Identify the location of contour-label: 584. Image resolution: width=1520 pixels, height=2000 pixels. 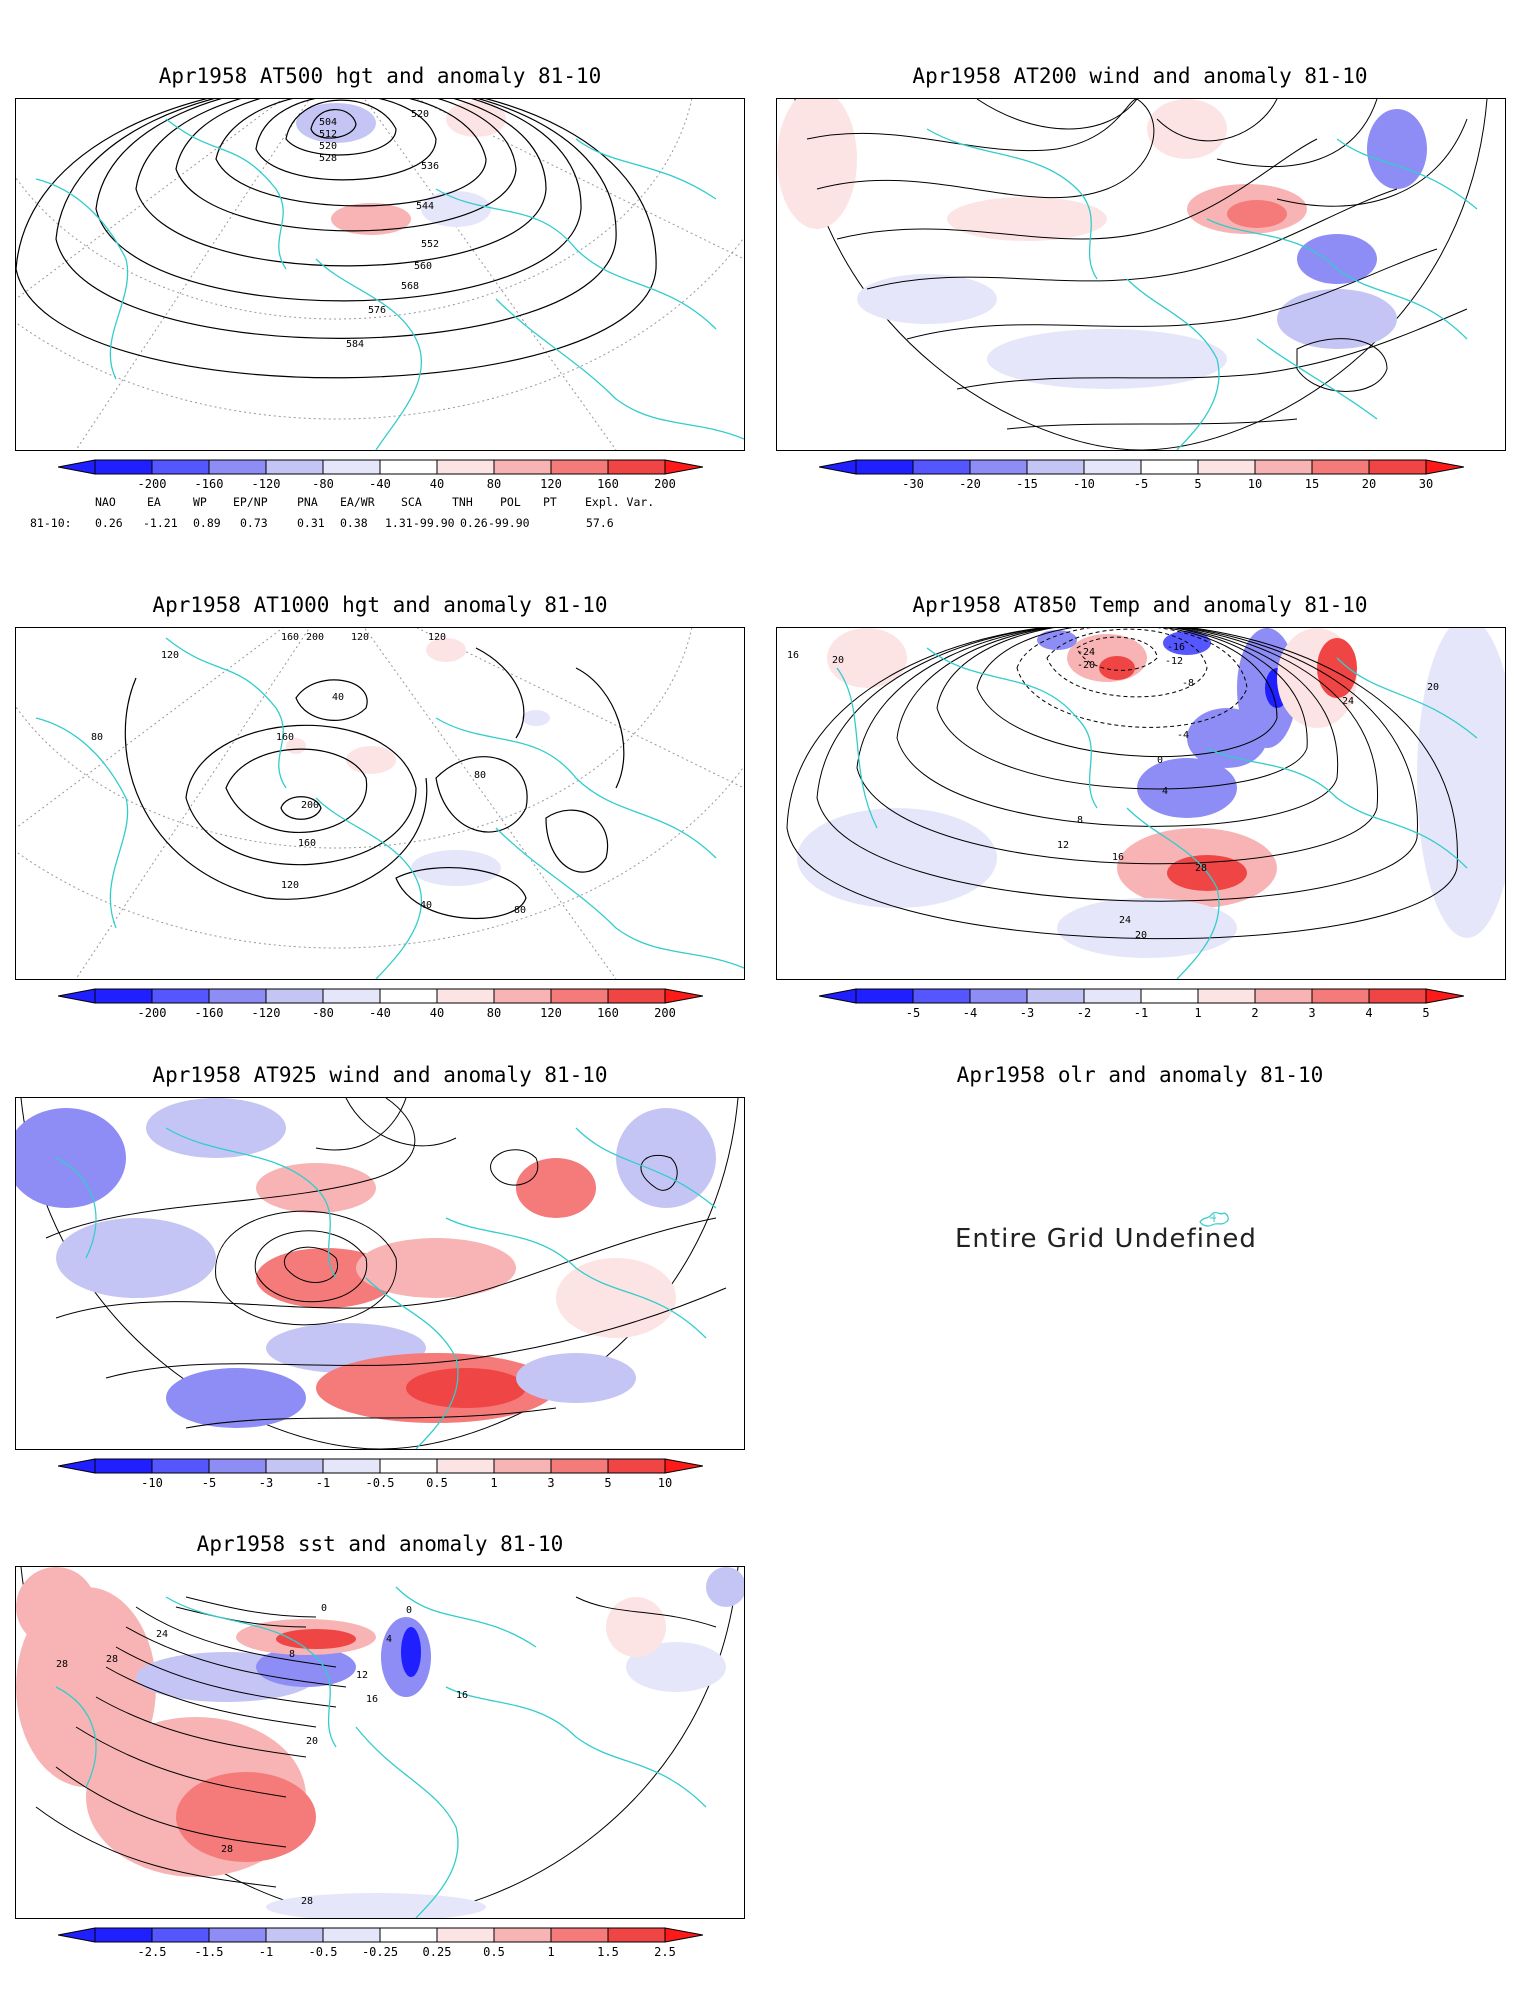
(355, 344).